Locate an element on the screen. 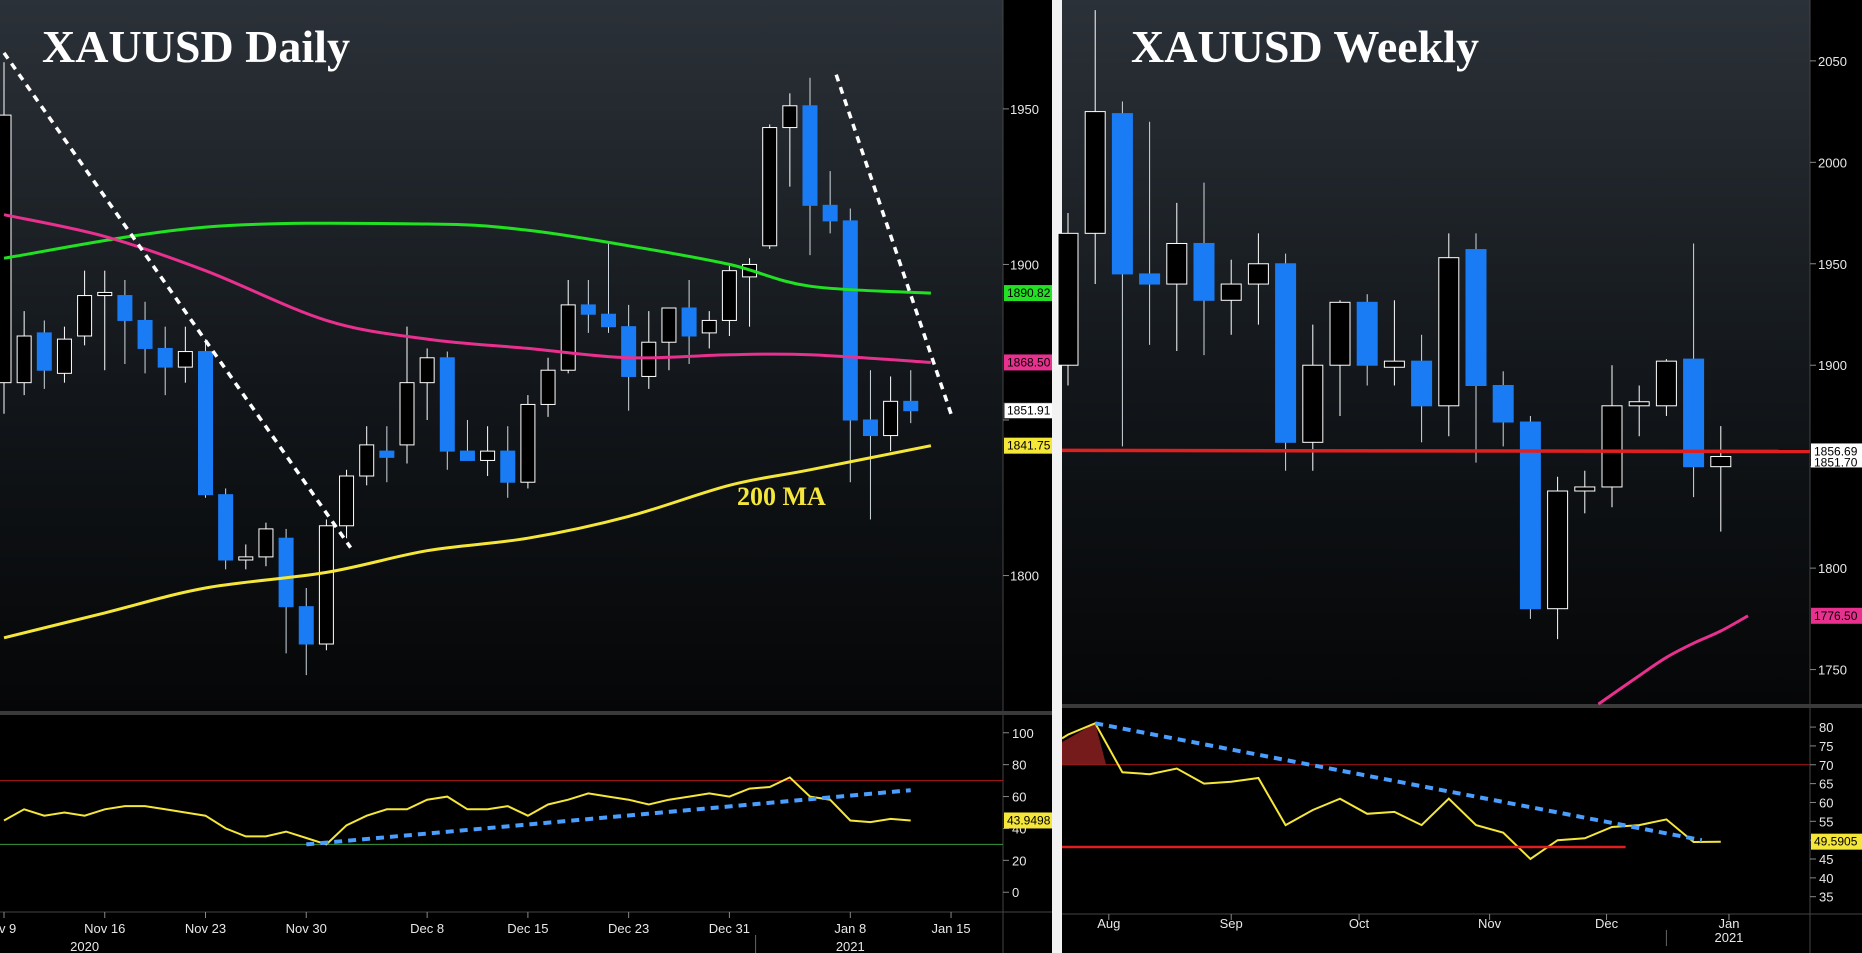 This screenshot has width=1862, height=953. weekly-y-tick-label: 2000 is located at coordinates (1832, 162).